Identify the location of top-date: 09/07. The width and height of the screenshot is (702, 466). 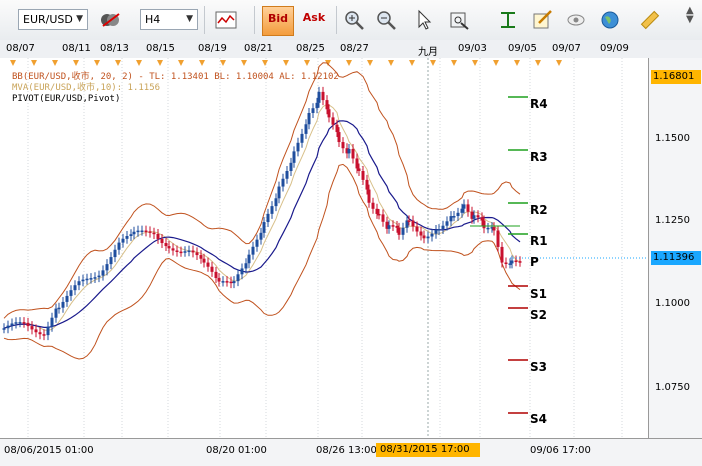
(566, 48).